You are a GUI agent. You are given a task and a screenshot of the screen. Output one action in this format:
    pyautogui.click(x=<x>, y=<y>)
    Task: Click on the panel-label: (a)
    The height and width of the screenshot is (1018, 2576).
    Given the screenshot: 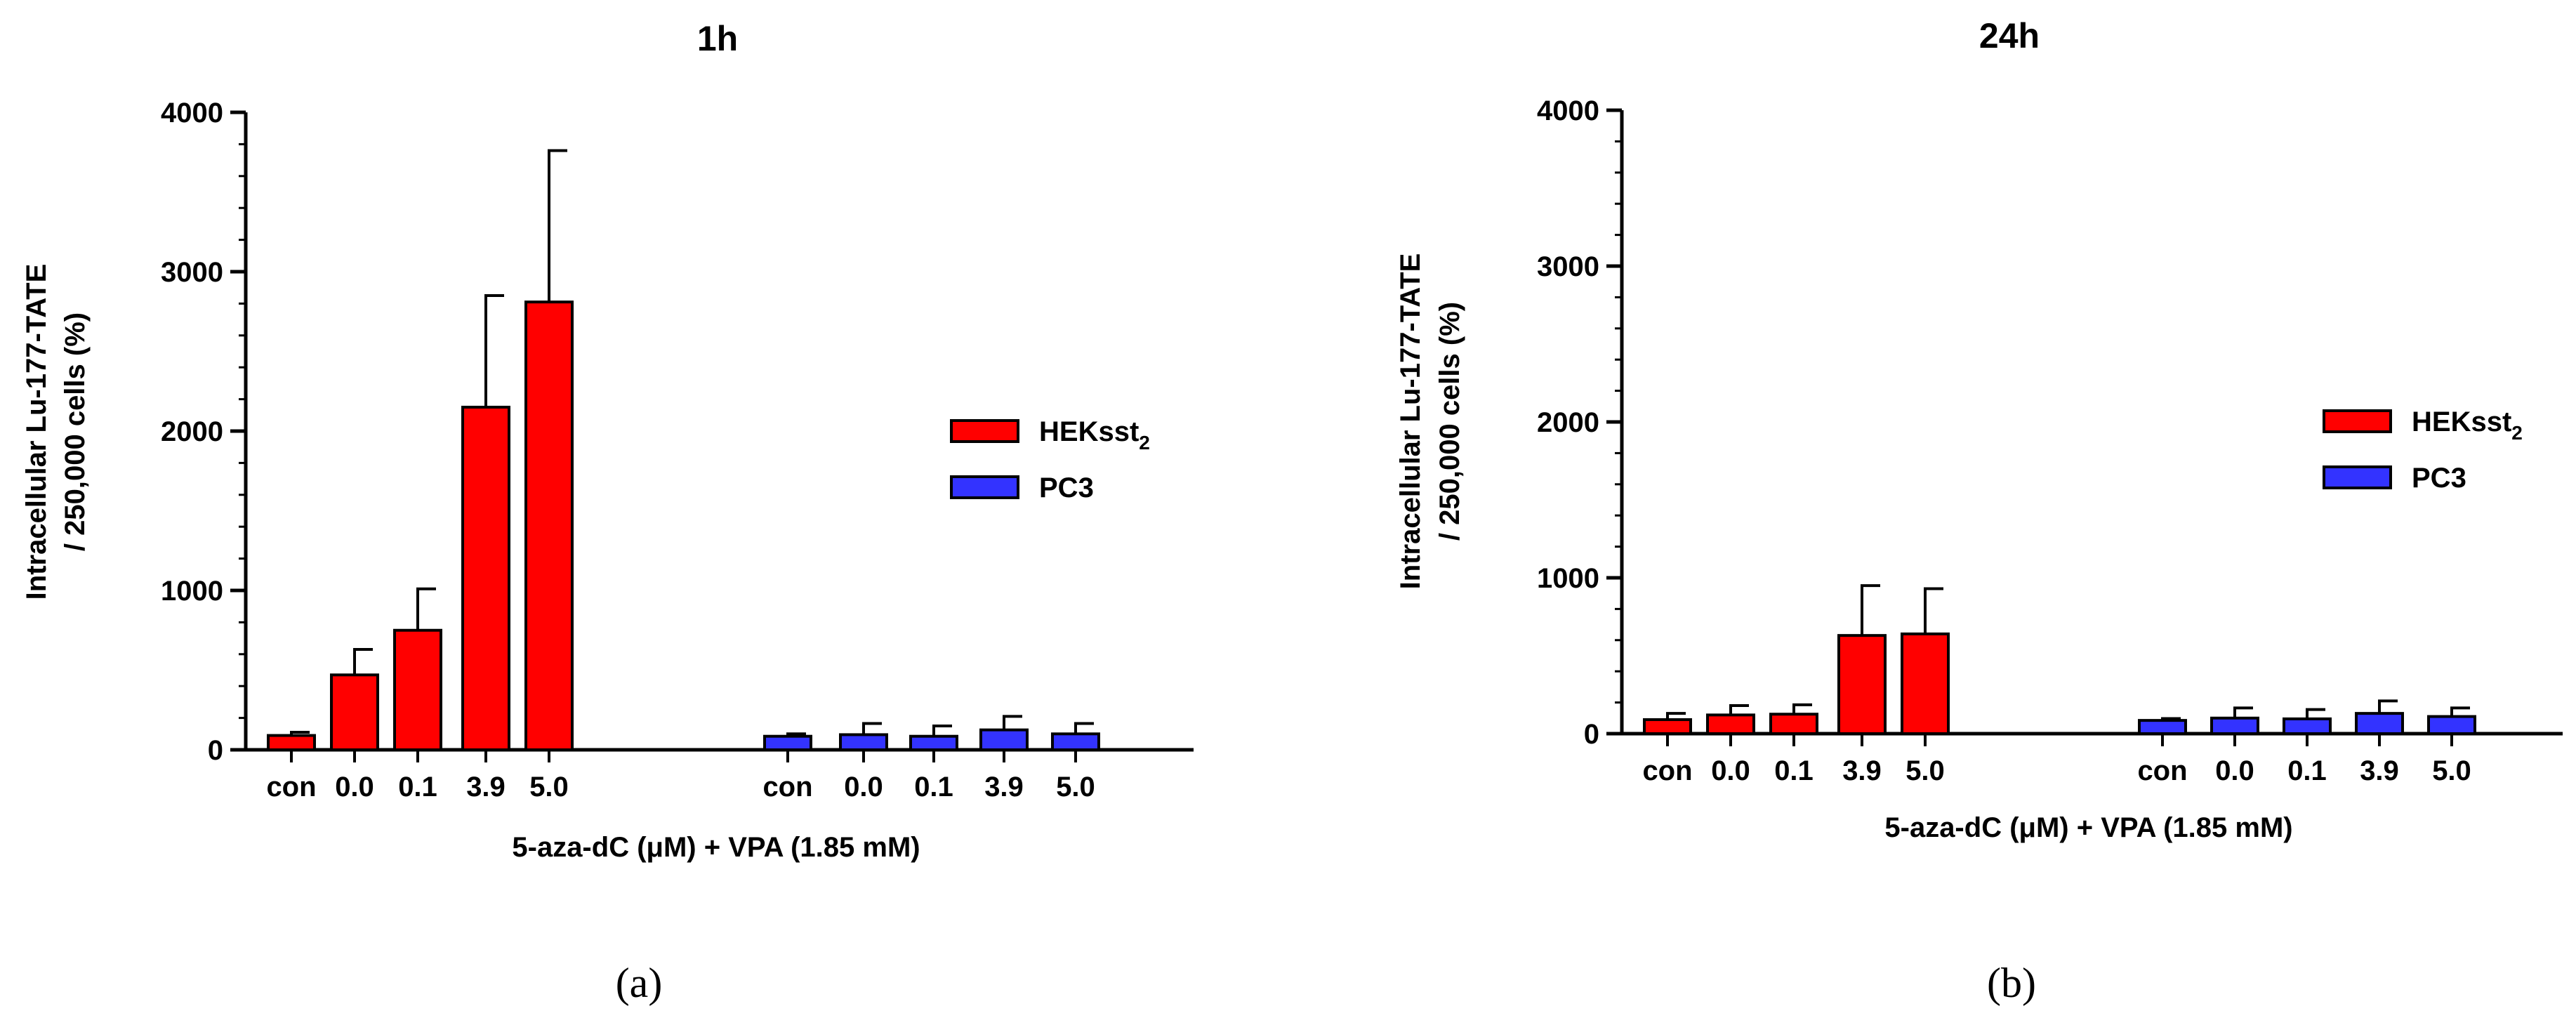 What is the action you would take?
    pyautogui.click(x=639, y=983)
    